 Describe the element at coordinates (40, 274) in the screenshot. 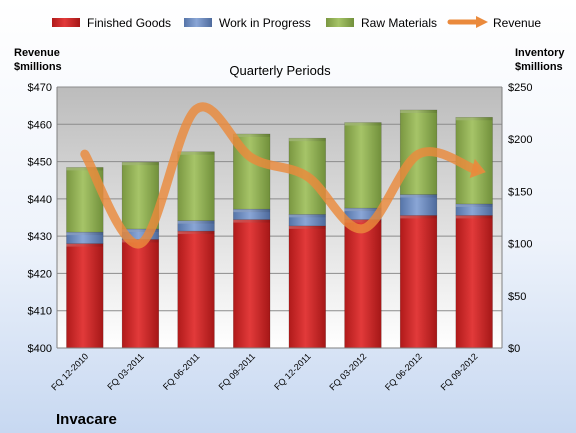

I see `left-tick-label: $420` at that location.